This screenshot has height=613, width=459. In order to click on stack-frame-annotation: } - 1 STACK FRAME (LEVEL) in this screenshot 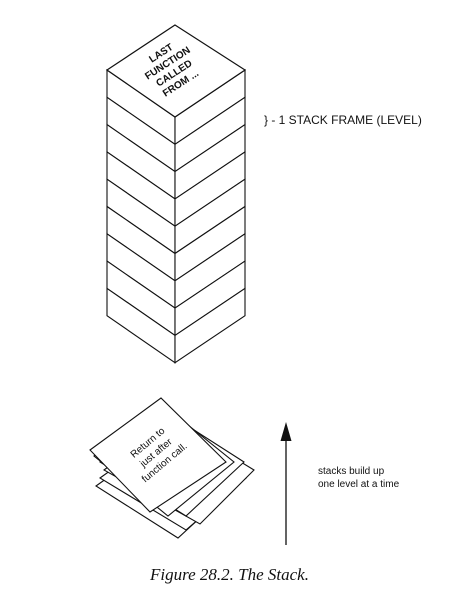, I will do `click(343, 120)`.